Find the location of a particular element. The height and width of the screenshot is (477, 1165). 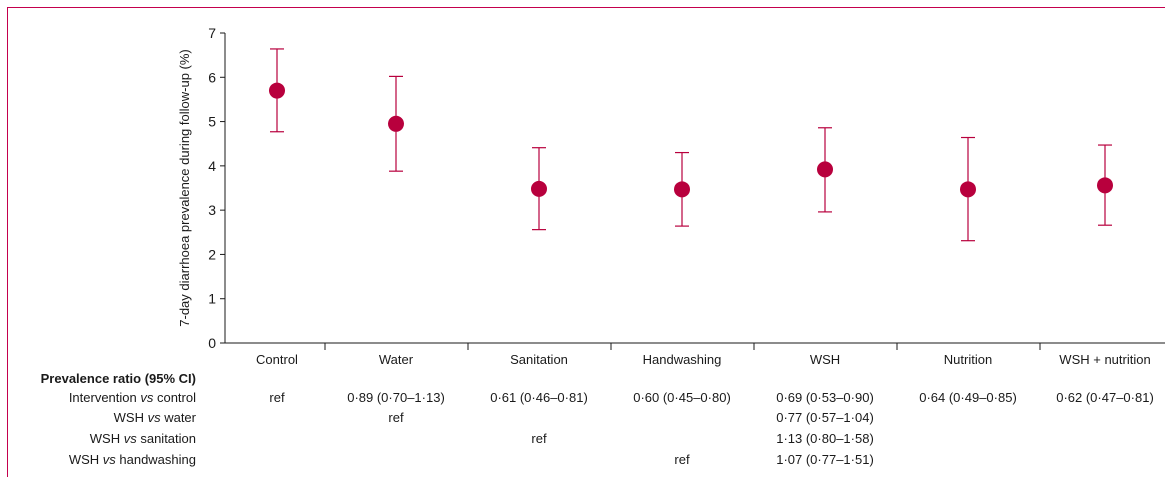

table-cell: 0·89 (0·70–1·13) is located at coordinates (396, 397).